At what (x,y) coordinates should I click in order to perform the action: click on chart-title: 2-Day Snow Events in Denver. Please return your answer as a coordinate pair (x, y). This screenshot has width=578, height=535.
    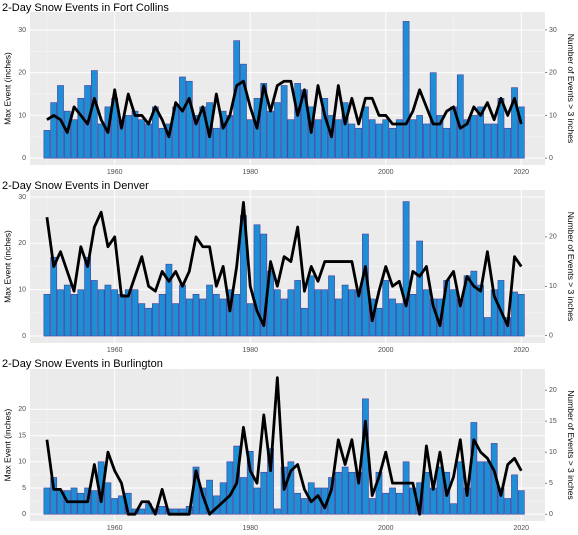
    Looking at the image, I should click on (75, 186).